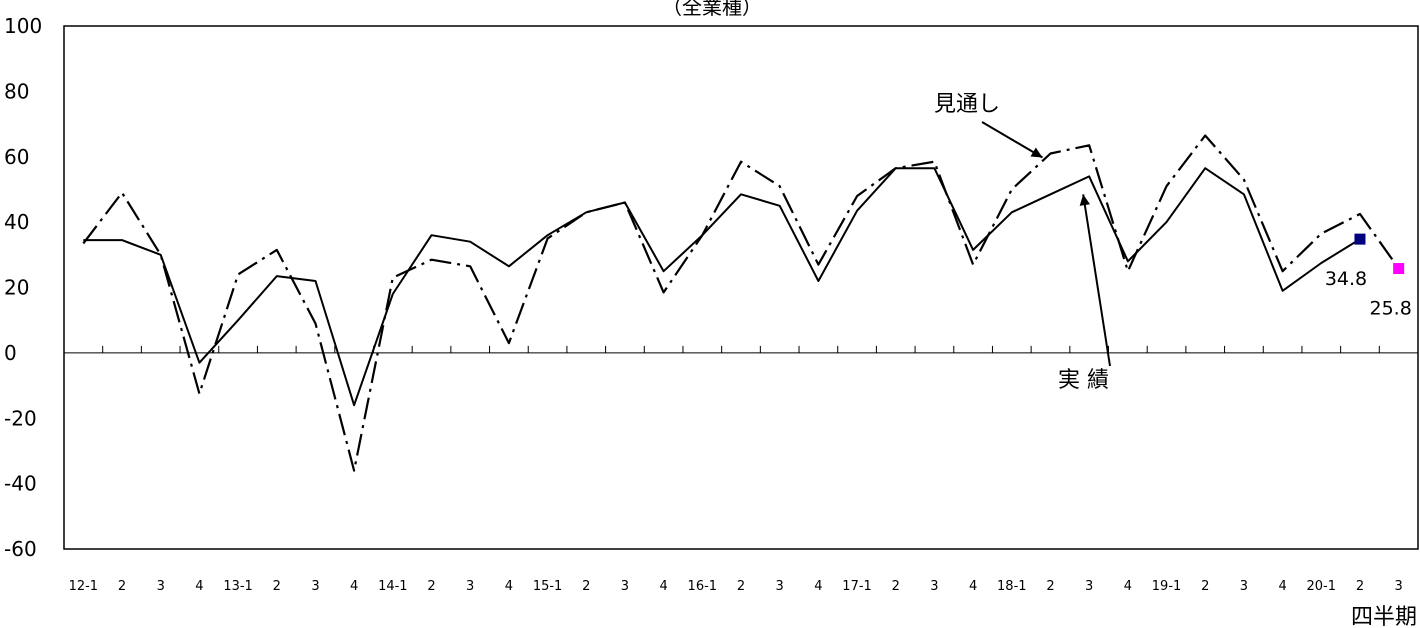  Describe the element at coordinates (16, 91) in the screenshot. I see `y-tick-label: 80` at that location.